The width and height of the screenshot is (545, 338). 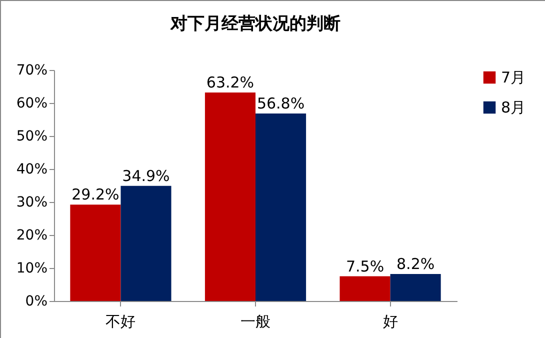 I want to click on y-tick-label: 10%, so click(x=32, y=268).